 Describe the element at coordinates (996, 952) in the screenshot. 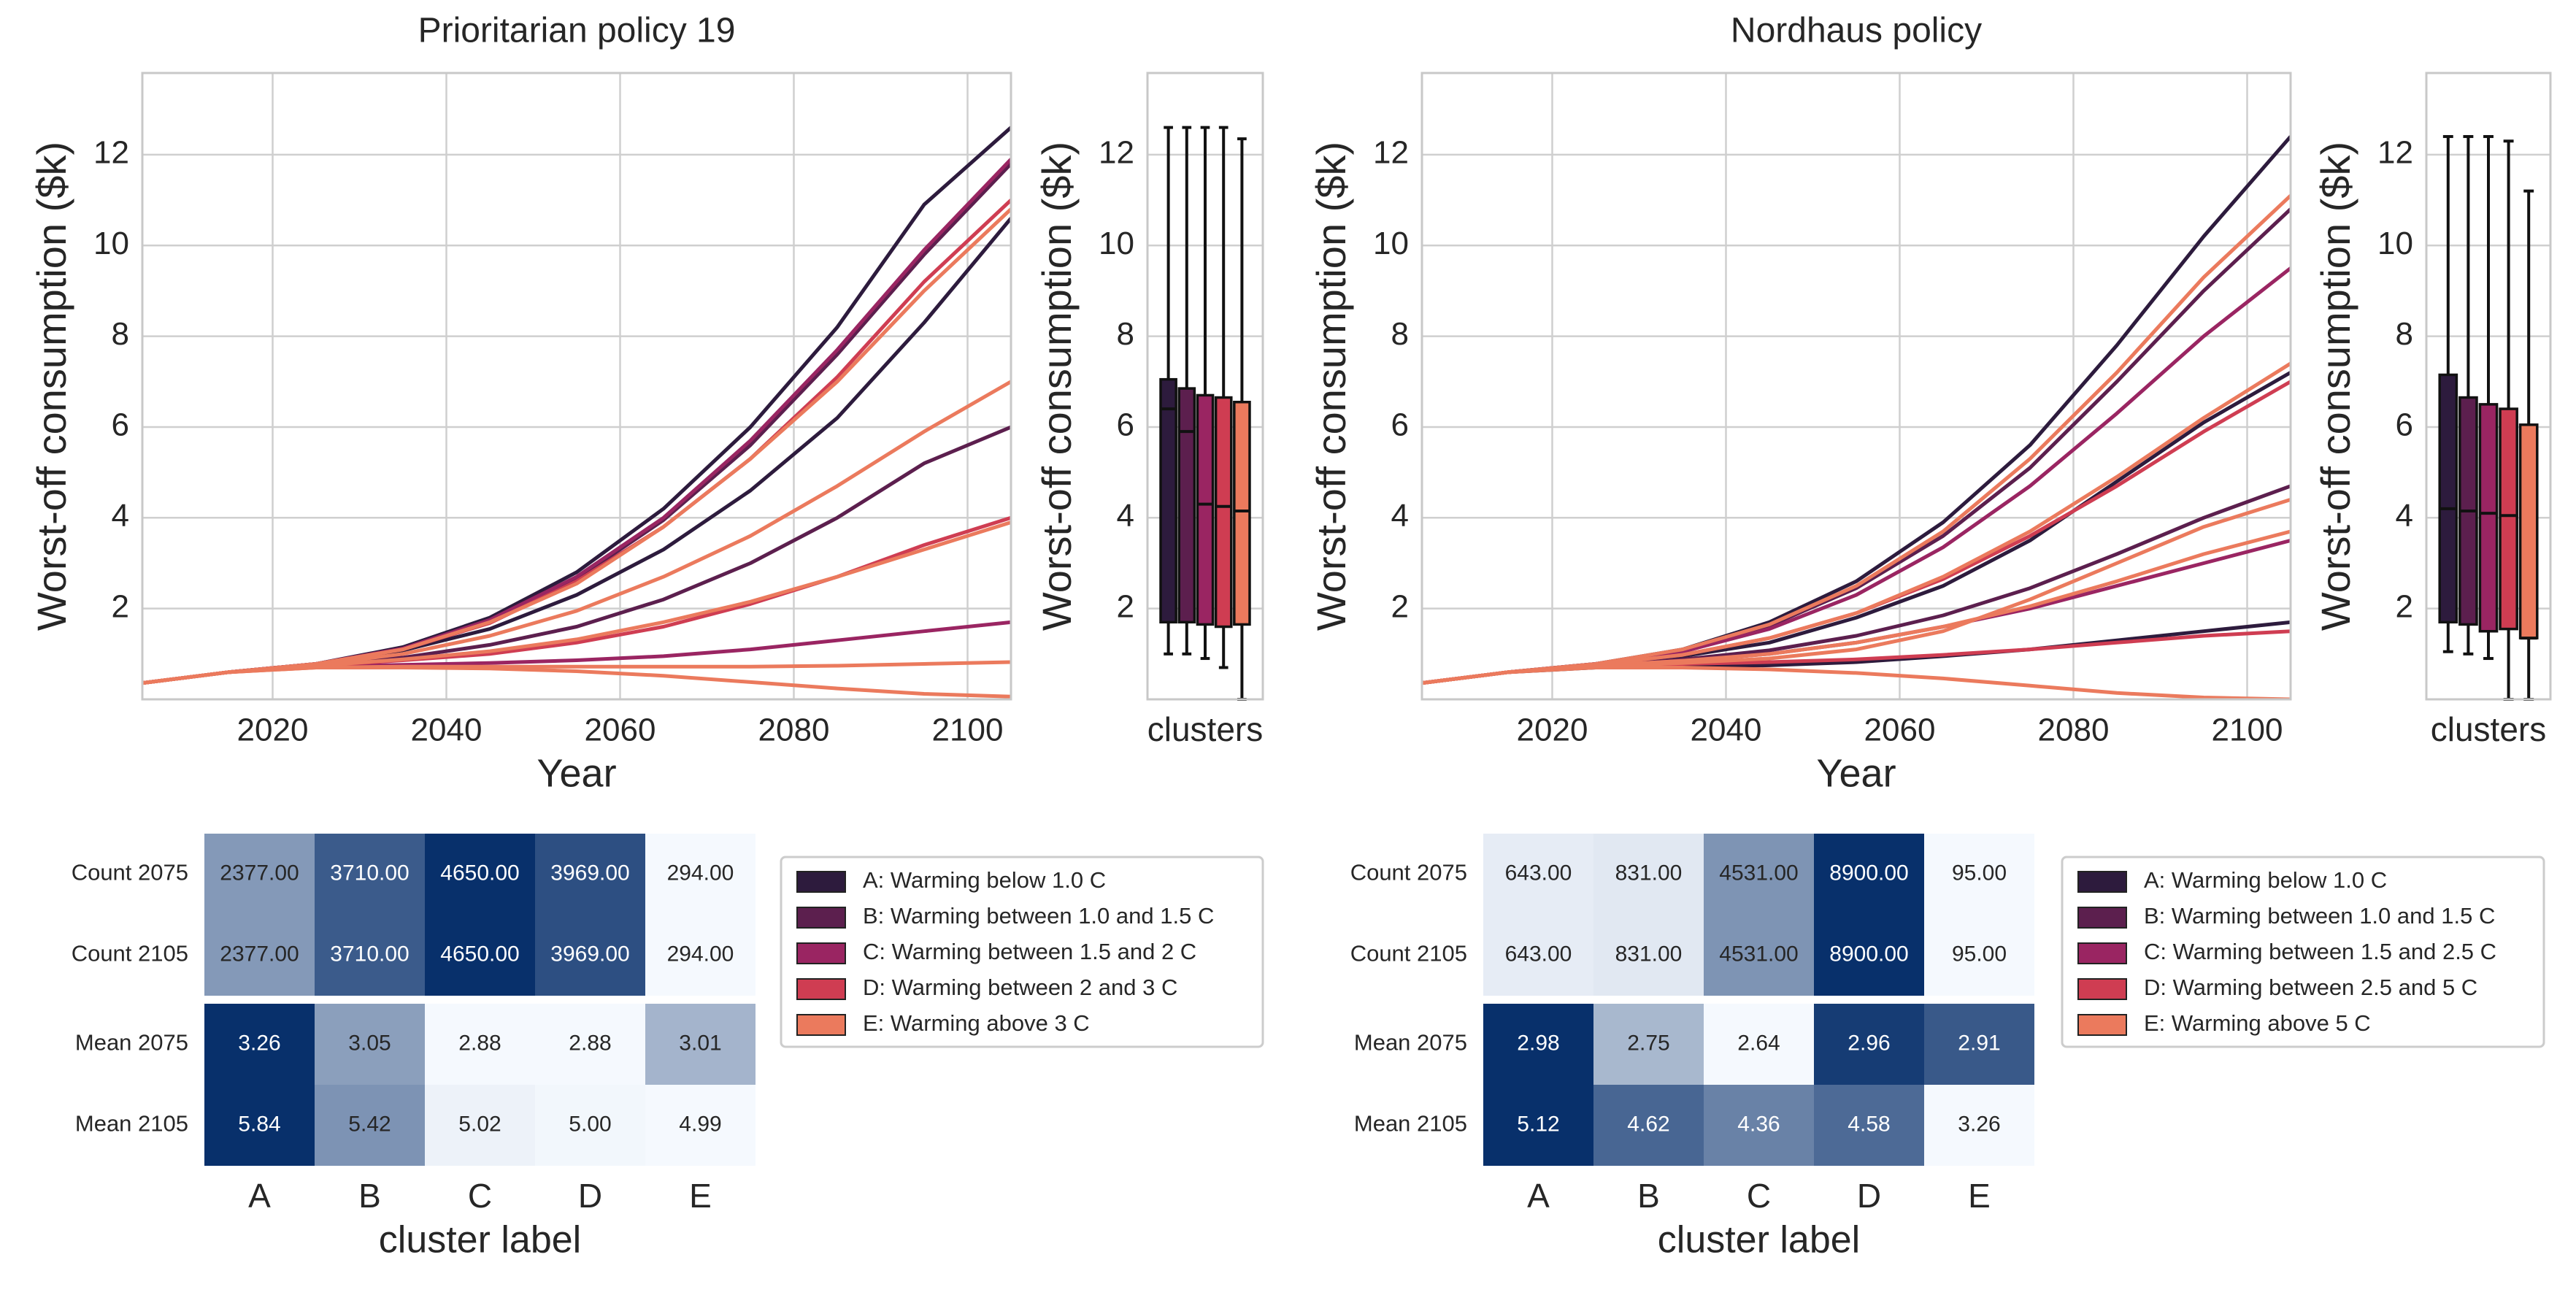

I see `legend-item: C: Warming between 1.5 and 2 C` at that location.